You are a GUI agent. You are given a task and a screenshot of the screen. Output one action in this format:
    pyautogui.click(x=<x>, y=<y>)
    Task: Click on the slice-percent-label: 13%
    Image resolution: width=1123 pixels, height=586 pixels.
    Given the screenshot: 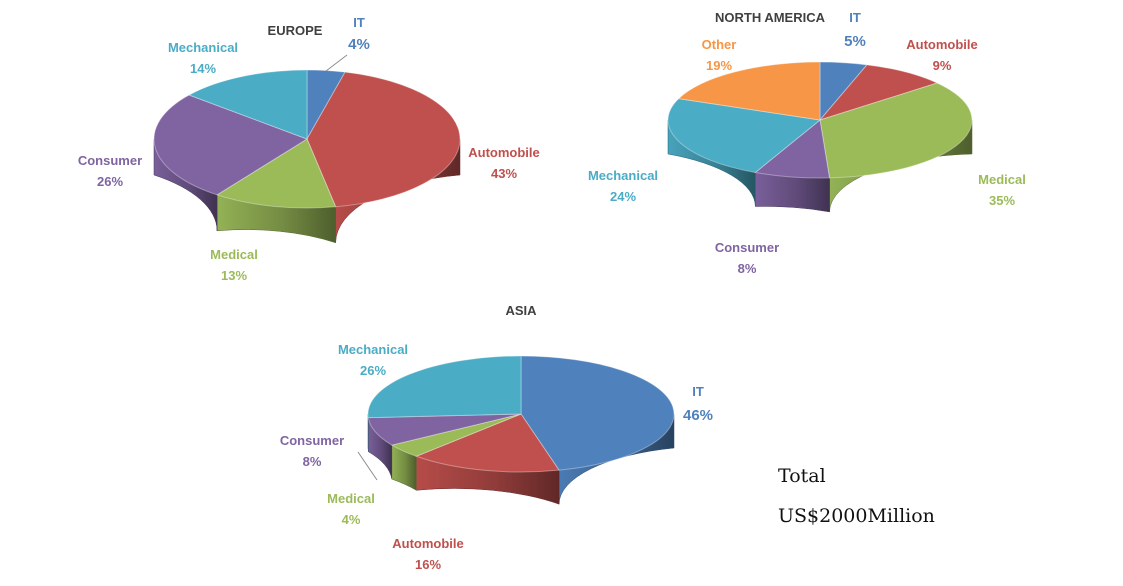 What is the action you would take?
    pyautogui.click(x=234, y=275)
    